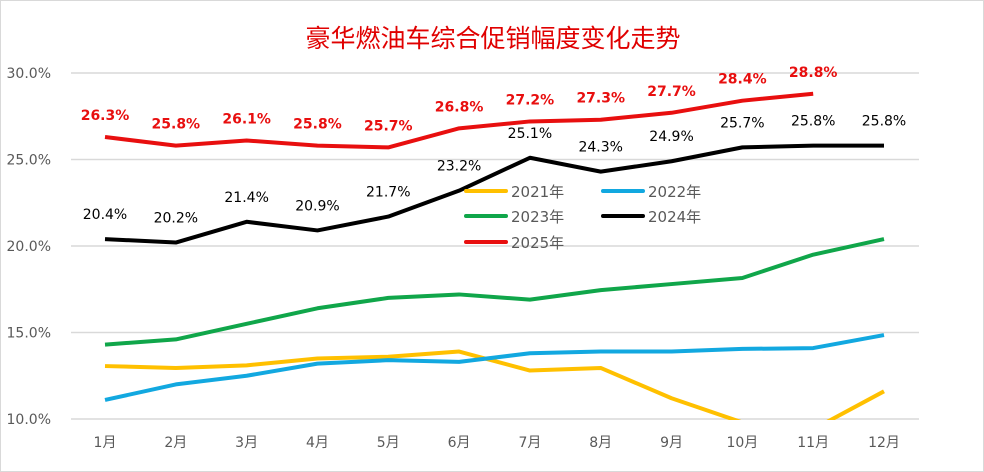 The width and height of the screenshot is (984, 472). Describe the element at coordinates (600, 443) in the screenshot. I see `x-tick-label: 8月` at that location.